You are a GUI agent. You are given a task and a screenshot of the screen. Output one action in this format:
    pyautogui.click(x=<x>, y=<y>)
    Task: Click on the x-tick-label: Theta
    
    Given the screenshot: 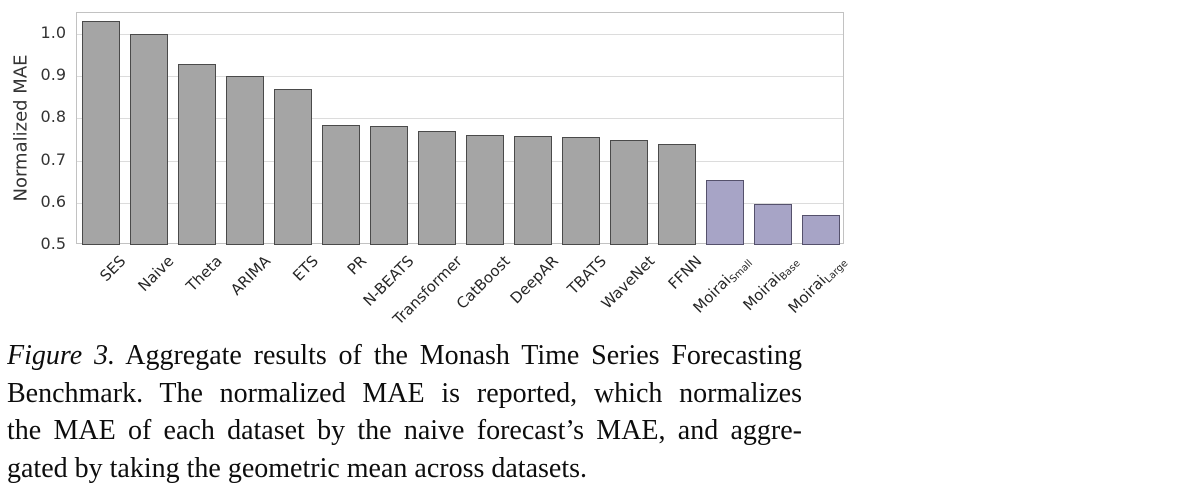 What is the action you would take?
    pyautogui.click(x=204, y=274)
    